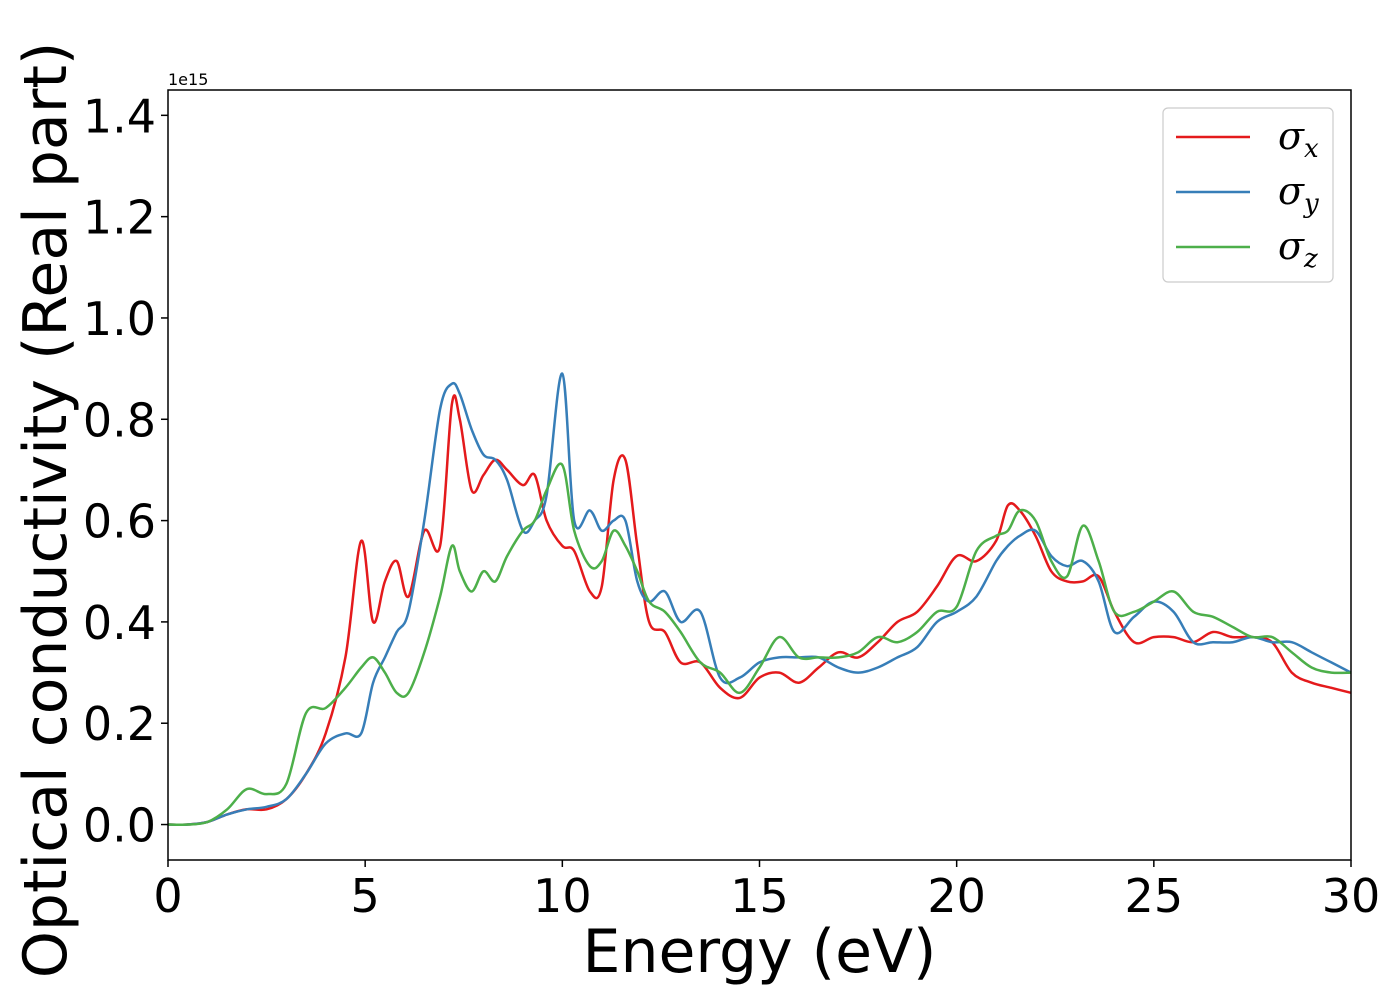 This screenshot has width=1400, height=1000. What do you see at coordinates (759, 896) in the screenshot?
I see `x-tick-label: 15` at bounding box center [759, 896].